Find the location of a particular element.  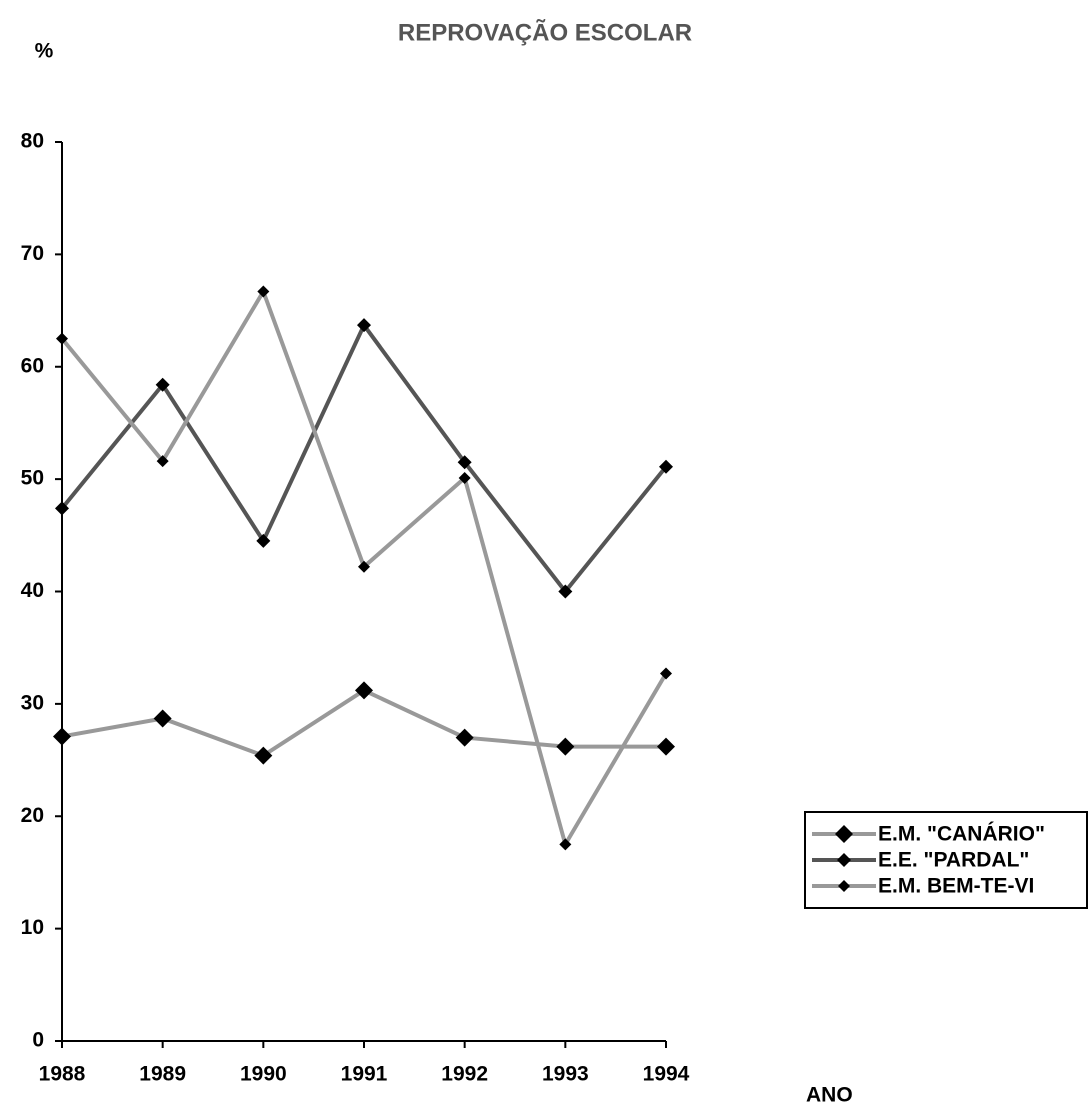

y-tick-label: 80 is located at coordinates (32, 141).